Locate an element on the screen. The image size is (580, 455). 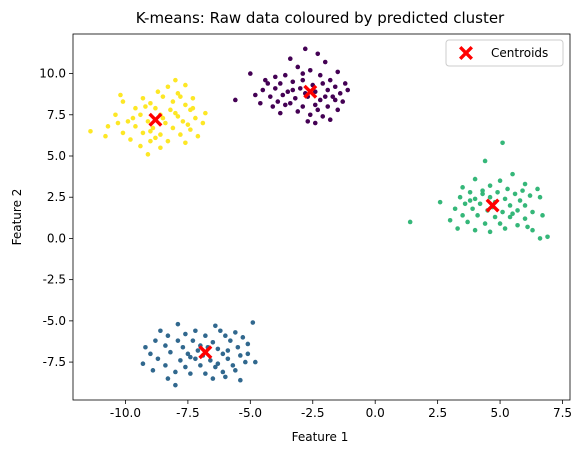
x-tick-label: 2.5 is located at coordinates (437, 413).